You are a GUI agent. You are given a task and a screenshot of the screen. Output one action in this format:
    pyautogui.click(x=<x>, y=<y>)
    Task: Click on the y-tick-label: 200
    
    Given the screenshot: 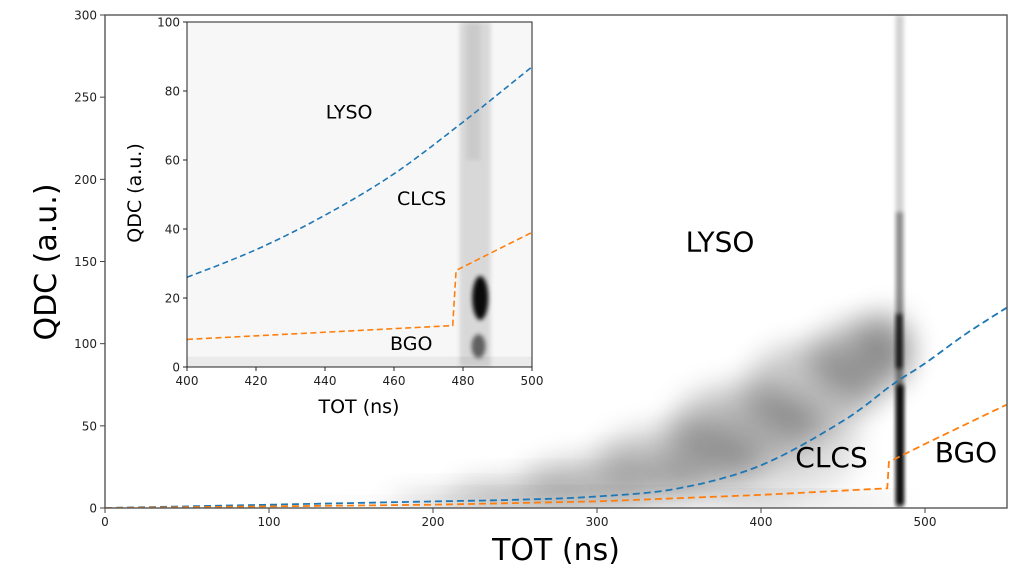 What is the action you would take?
    pyautogui.click(x=85, y=180)
    